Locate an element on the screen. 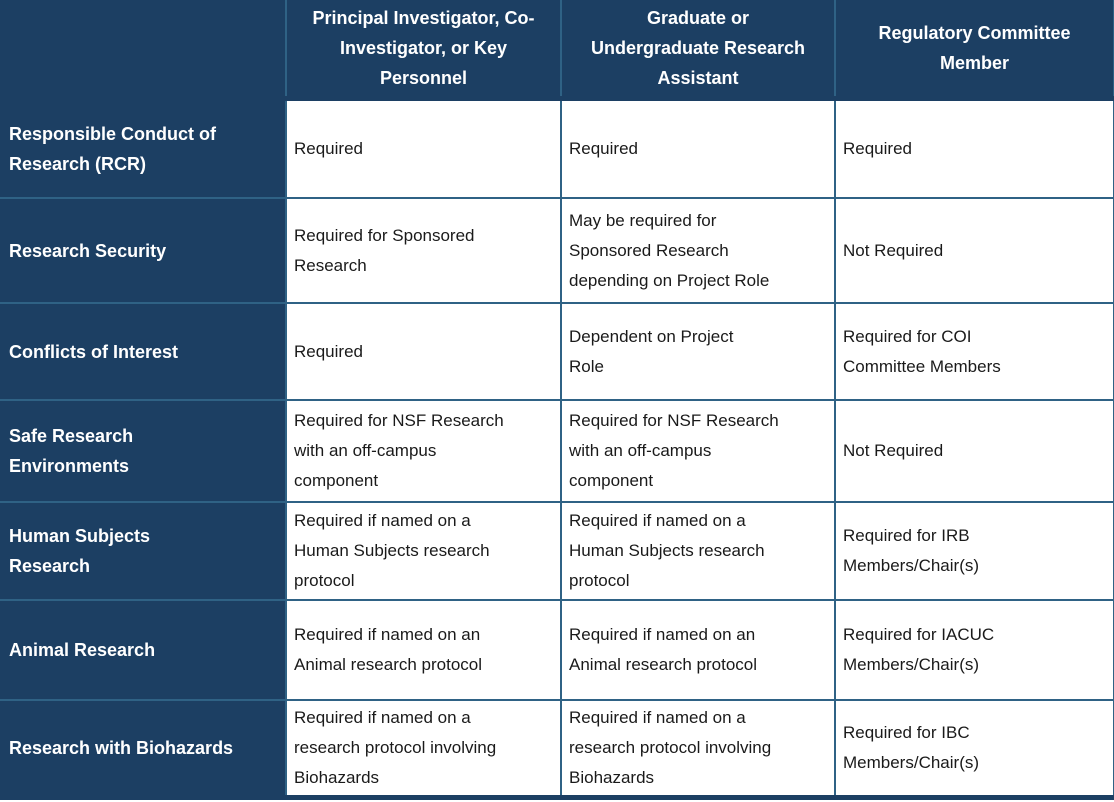  cell: Required for IRB Members/Chair(s) is located at coordinates (974, 551).